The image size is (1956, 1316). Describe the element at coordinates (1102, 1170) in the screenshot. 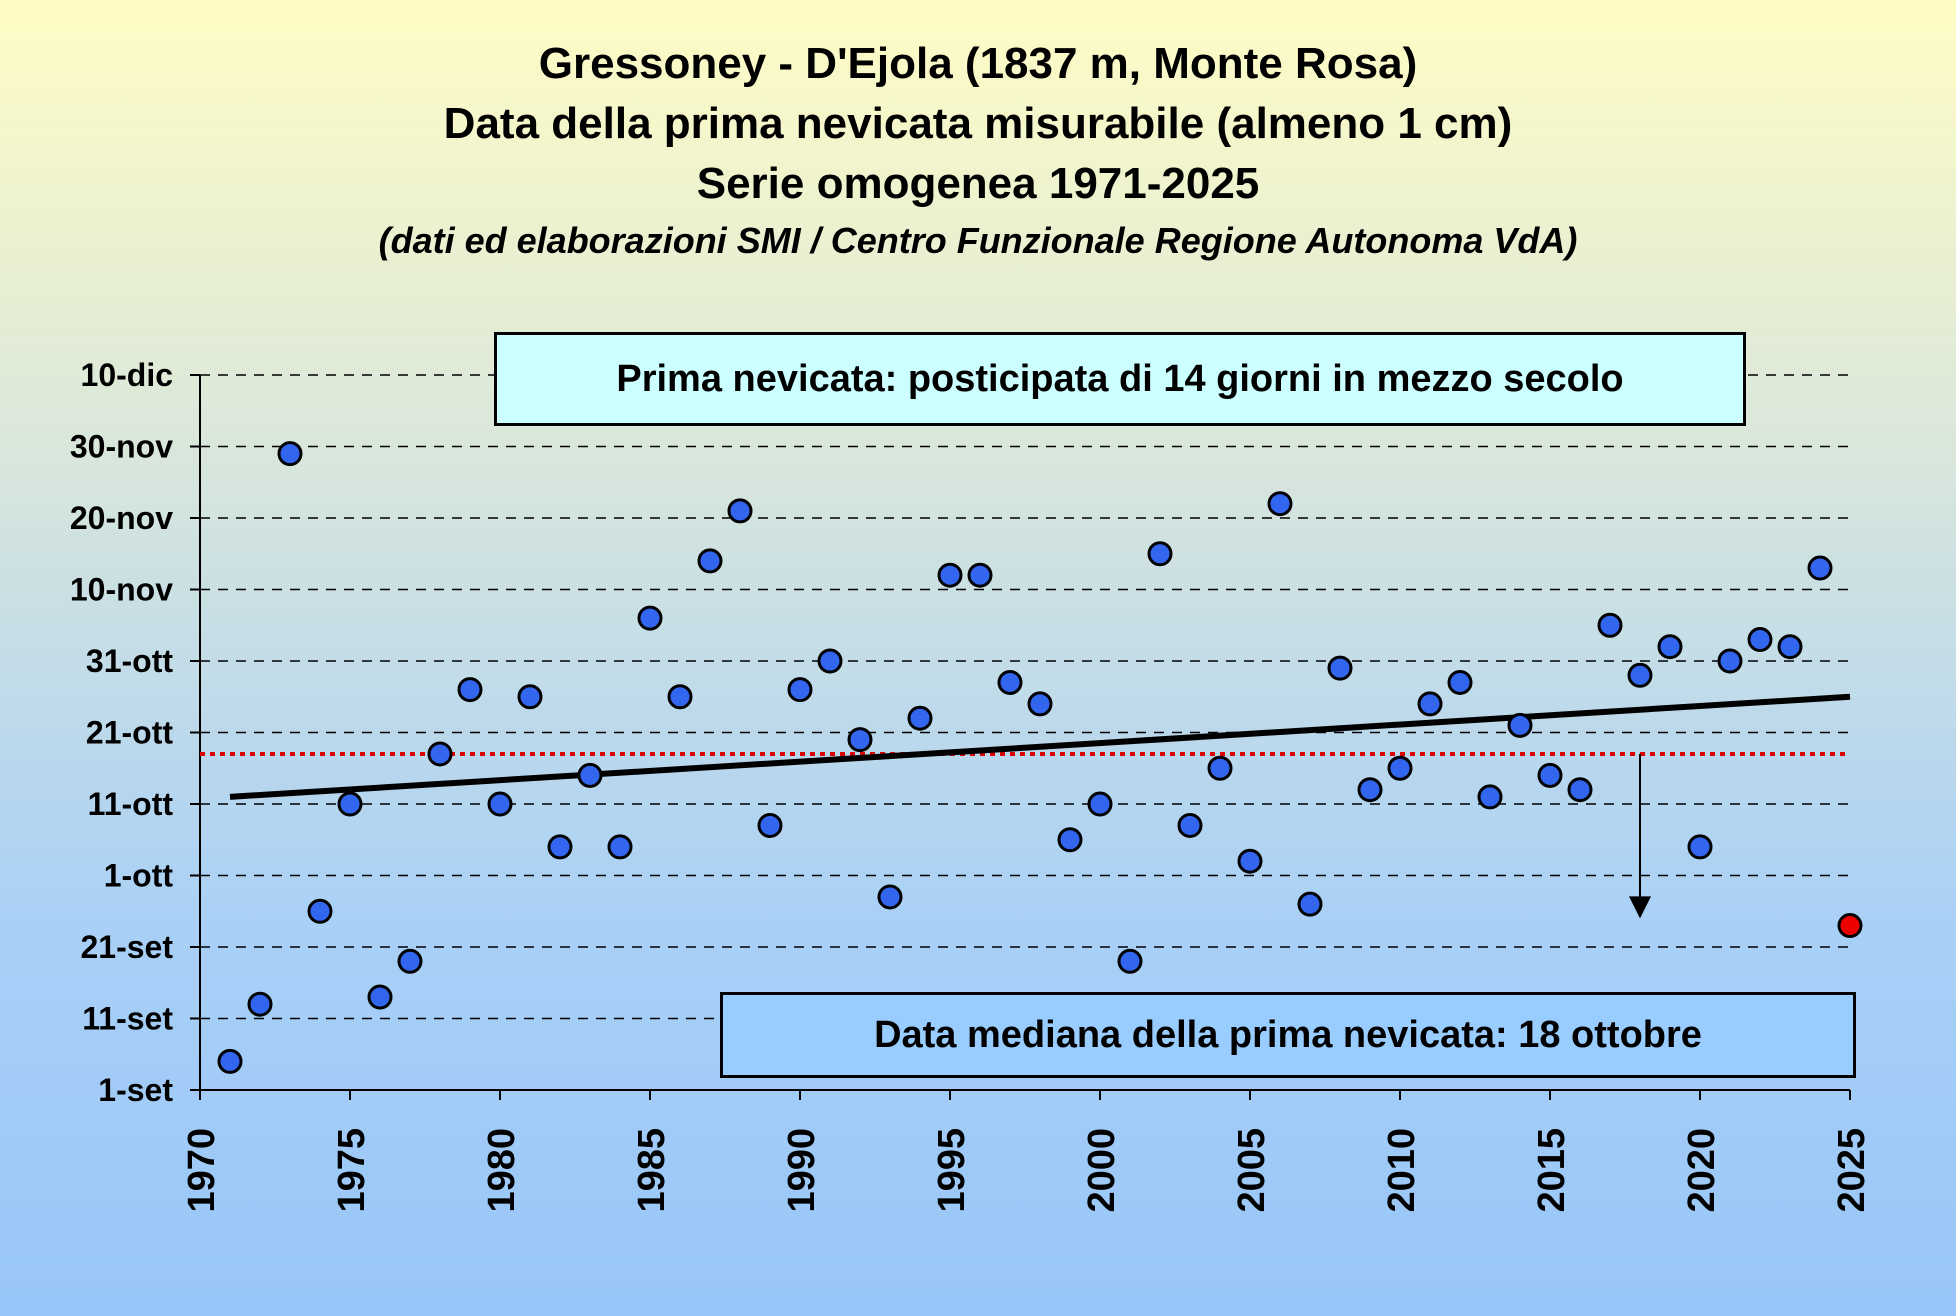

I see `x-tick-label: 2000` at that location.